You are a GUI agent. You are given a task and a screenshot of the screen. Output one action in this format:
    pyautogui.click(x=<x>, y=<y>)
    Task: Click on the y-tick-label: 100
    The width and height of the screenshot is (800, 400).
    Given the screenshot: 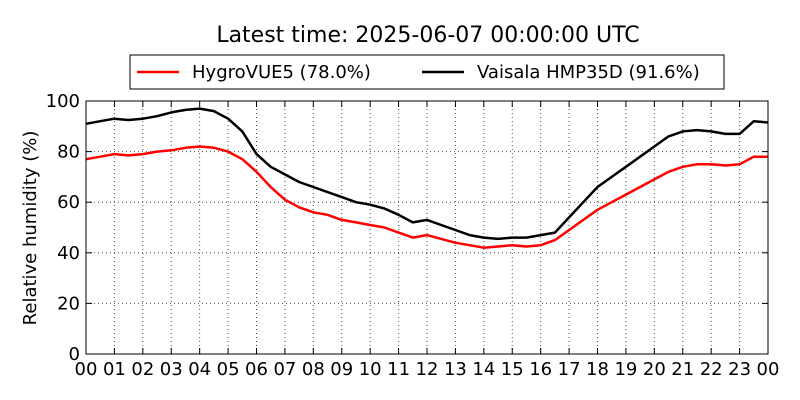 What is the action you would take?
    pyautogui.click(x=63, y=101)
    